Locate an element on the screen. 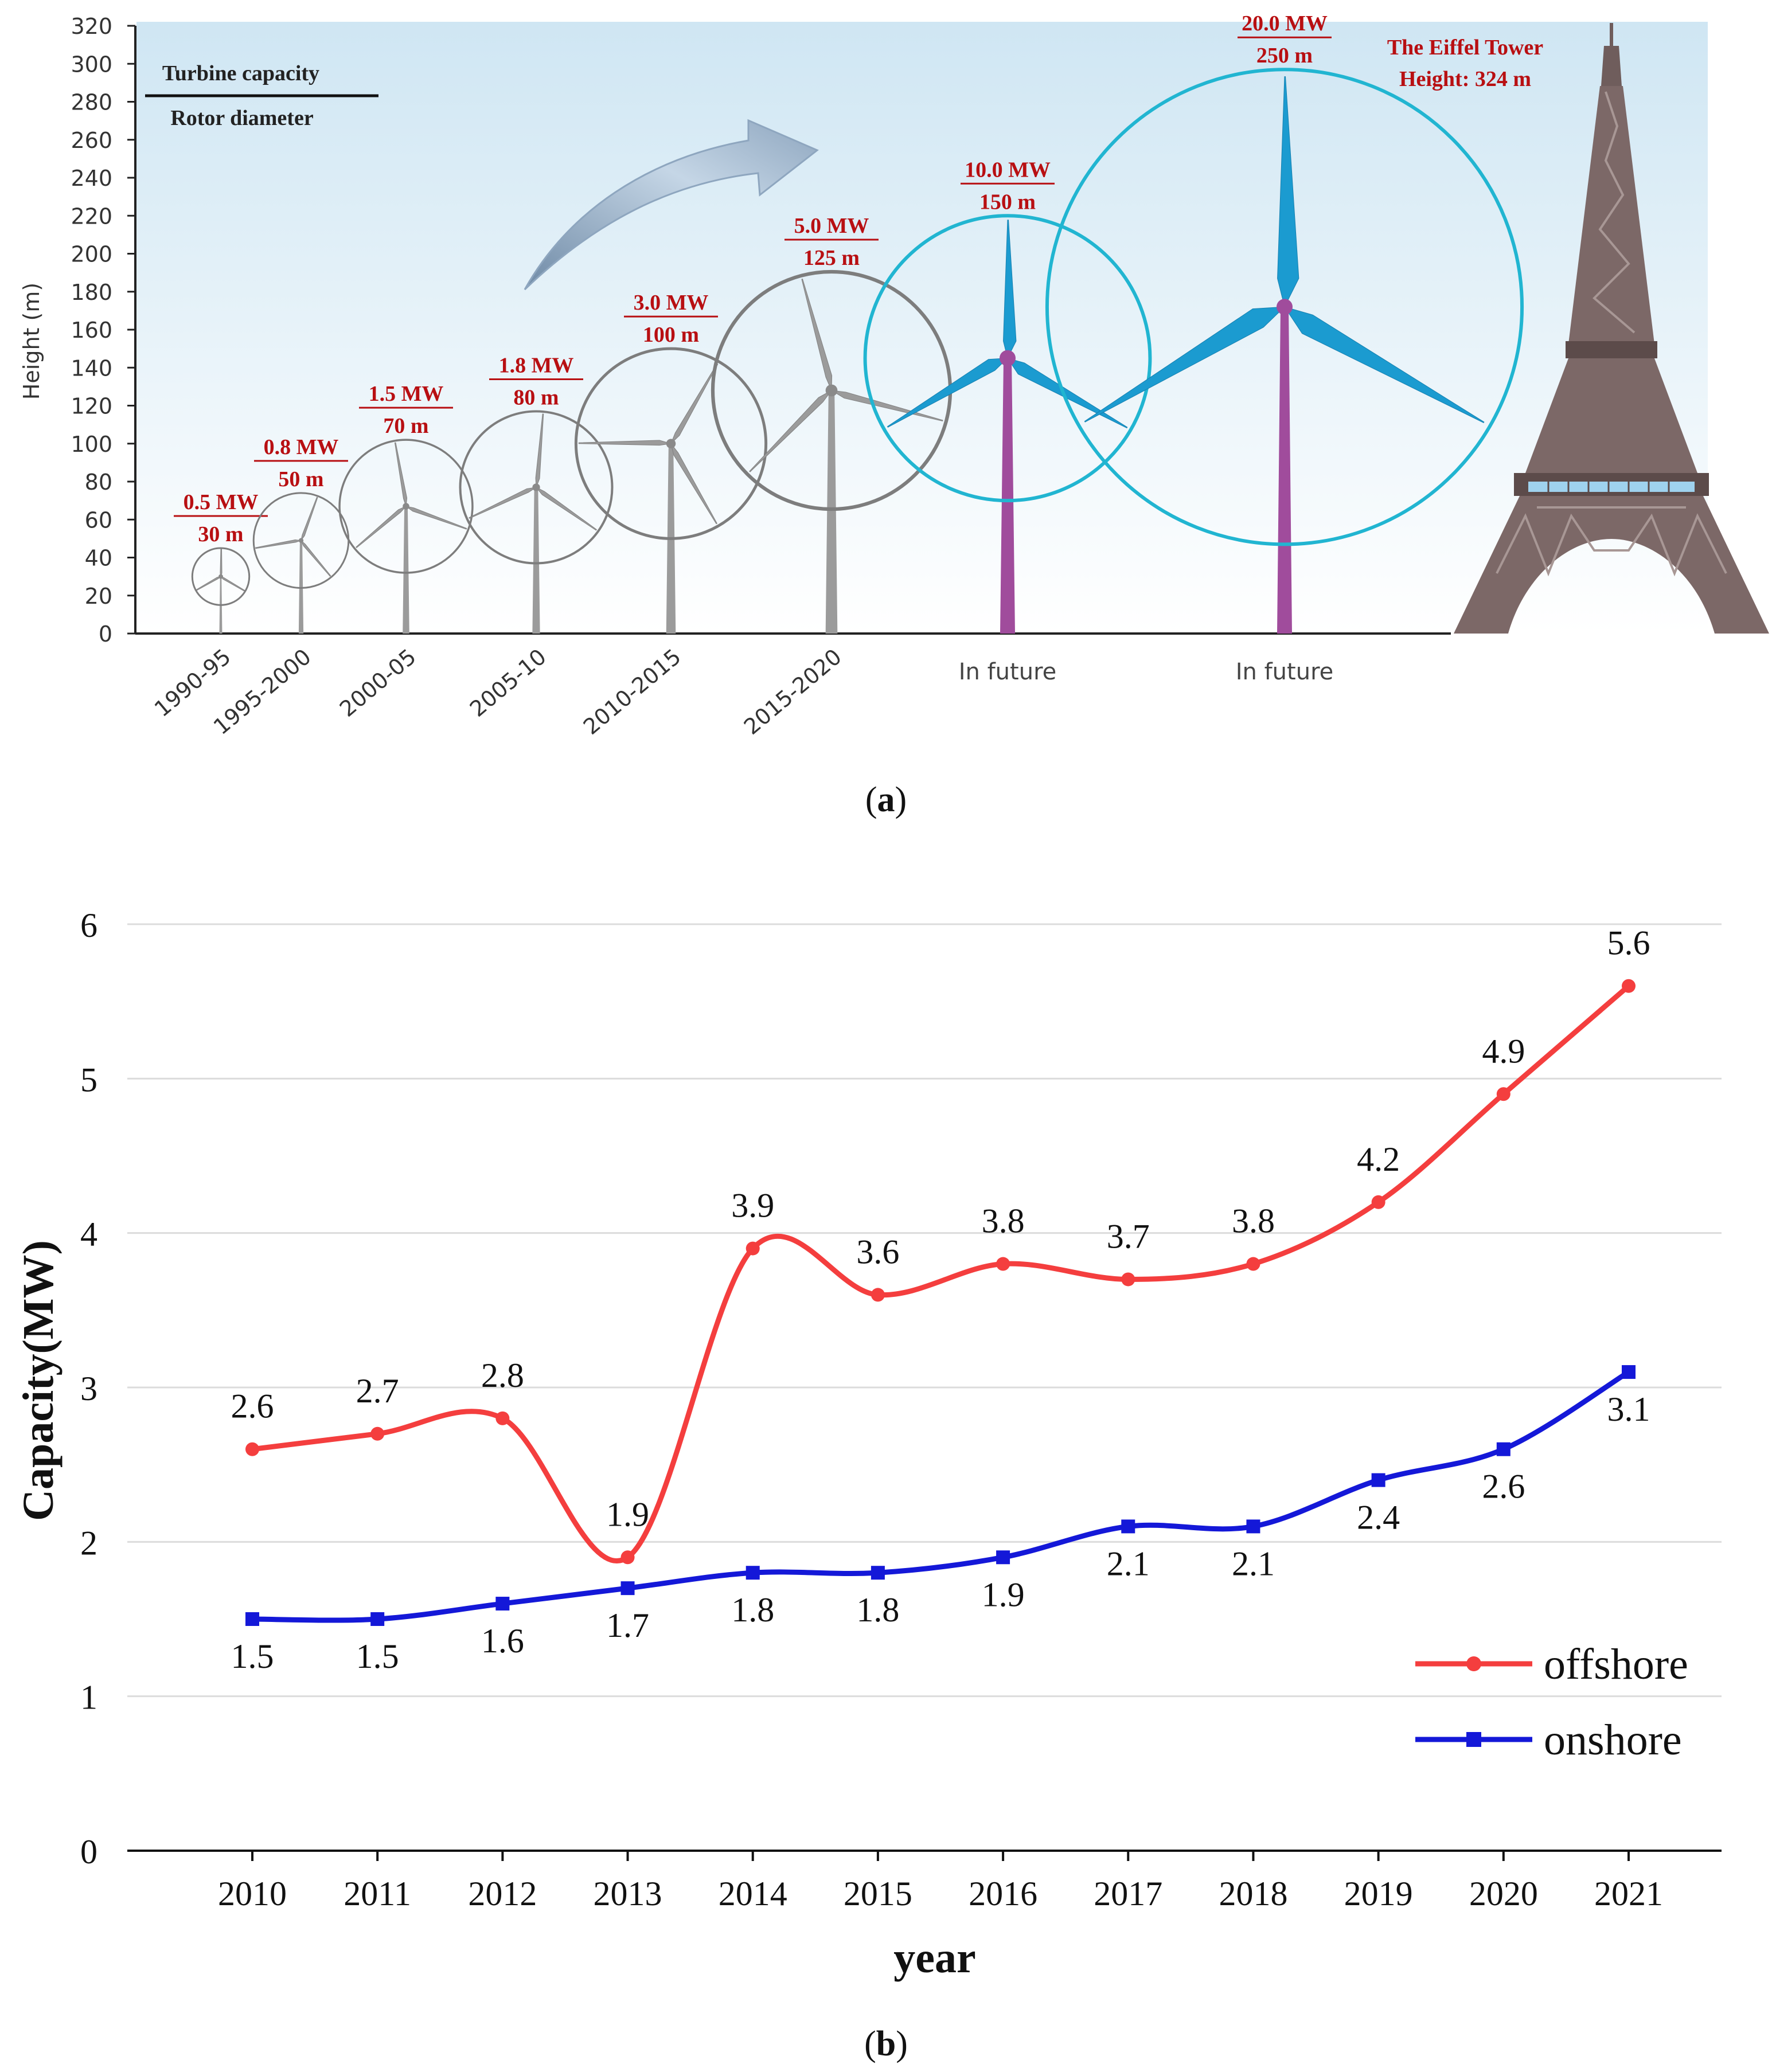 The width and height of the screenshot is (1772, 2072). turbine-6: 5.0 MW 125 m is located at coordinates (832, 424).